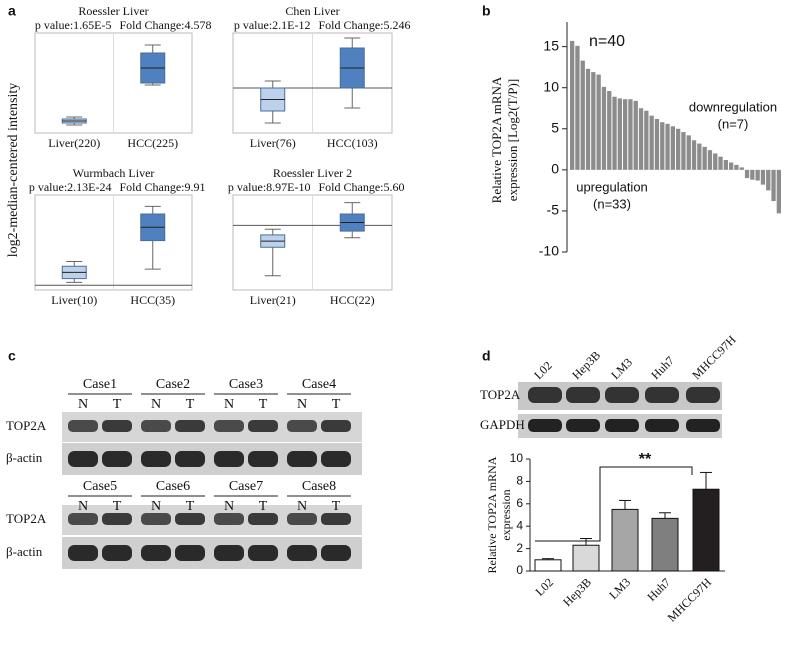 This screenshot has height=647, width=800. Describe the element at coordinates (246, 486) in the screenshot. I see `case-label: Case7` at that location.